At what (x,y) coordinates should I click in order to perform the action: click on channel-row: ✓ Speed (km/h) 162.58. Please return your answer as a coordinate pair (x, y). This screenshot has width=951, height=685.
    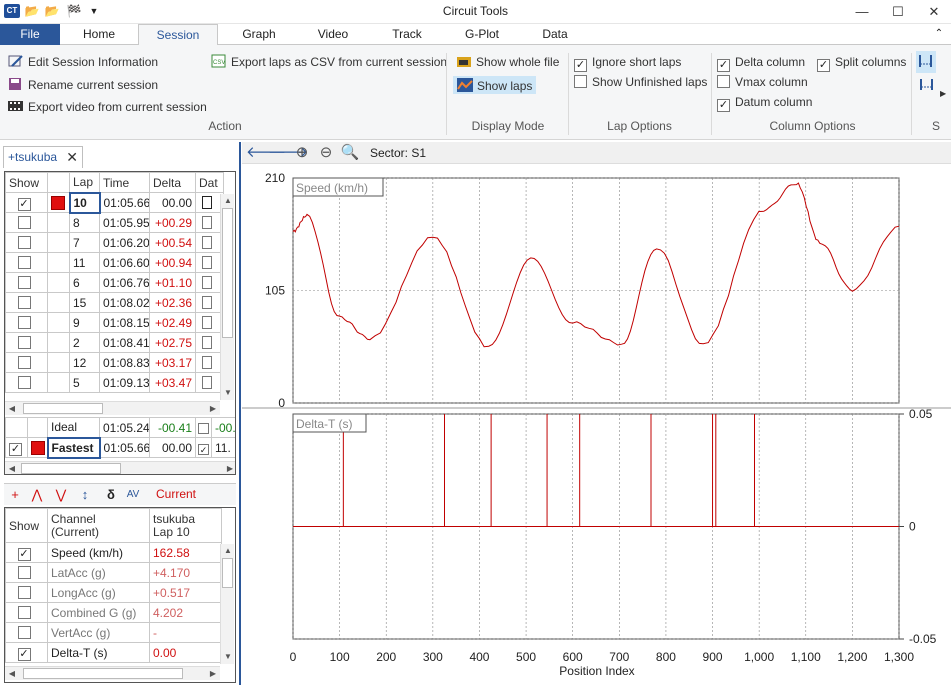
    Looking at the image, I should click on (113, 552).